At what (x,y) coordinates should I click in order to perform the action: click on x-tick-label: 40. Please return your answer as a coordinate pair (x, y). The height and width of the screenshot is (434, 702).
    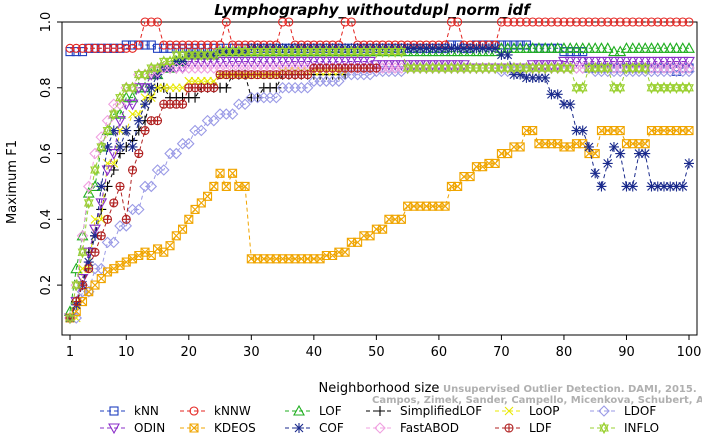
    Looking at the image, I should click on (314, 352).